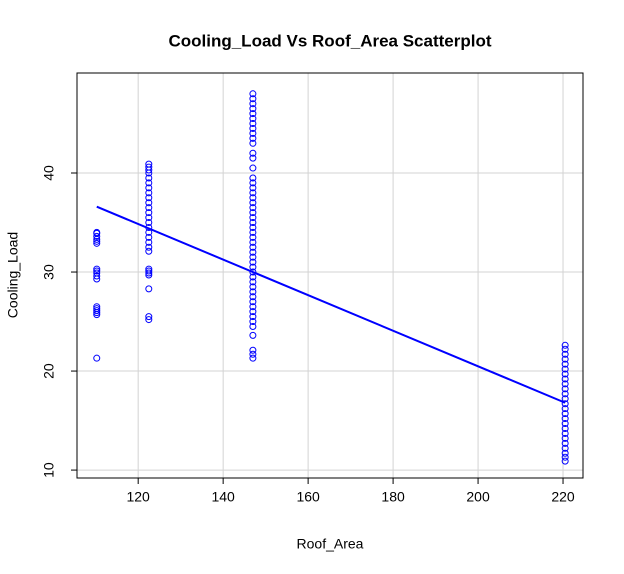  What do you see at coordinates (13, 275) in the screenshot?
I see `y-axis-label: Cooling_Load` at bounding box center [13, 275].